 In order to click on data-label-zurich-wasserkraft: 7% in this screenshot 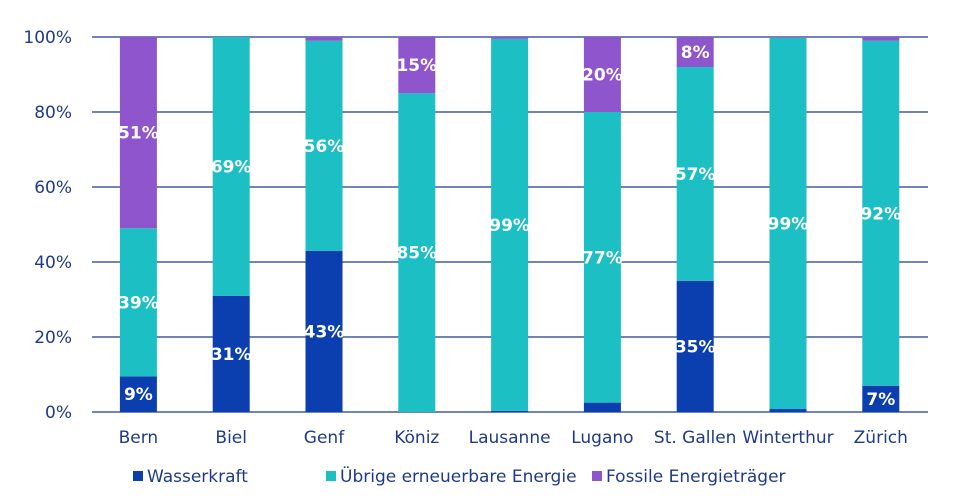, I will do `click(880, 400)`.